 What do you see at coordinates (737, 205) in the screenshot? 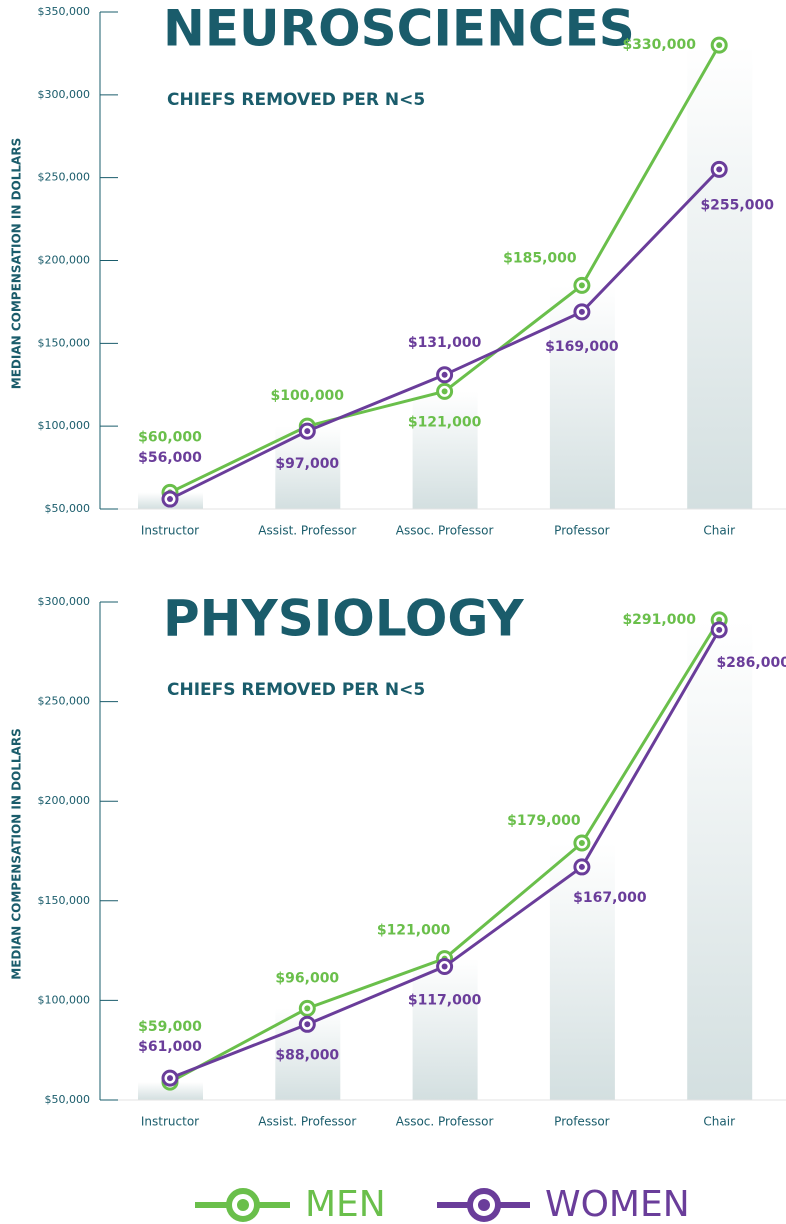
I see `data-label: $255,000` at bounding box center [737, 205].